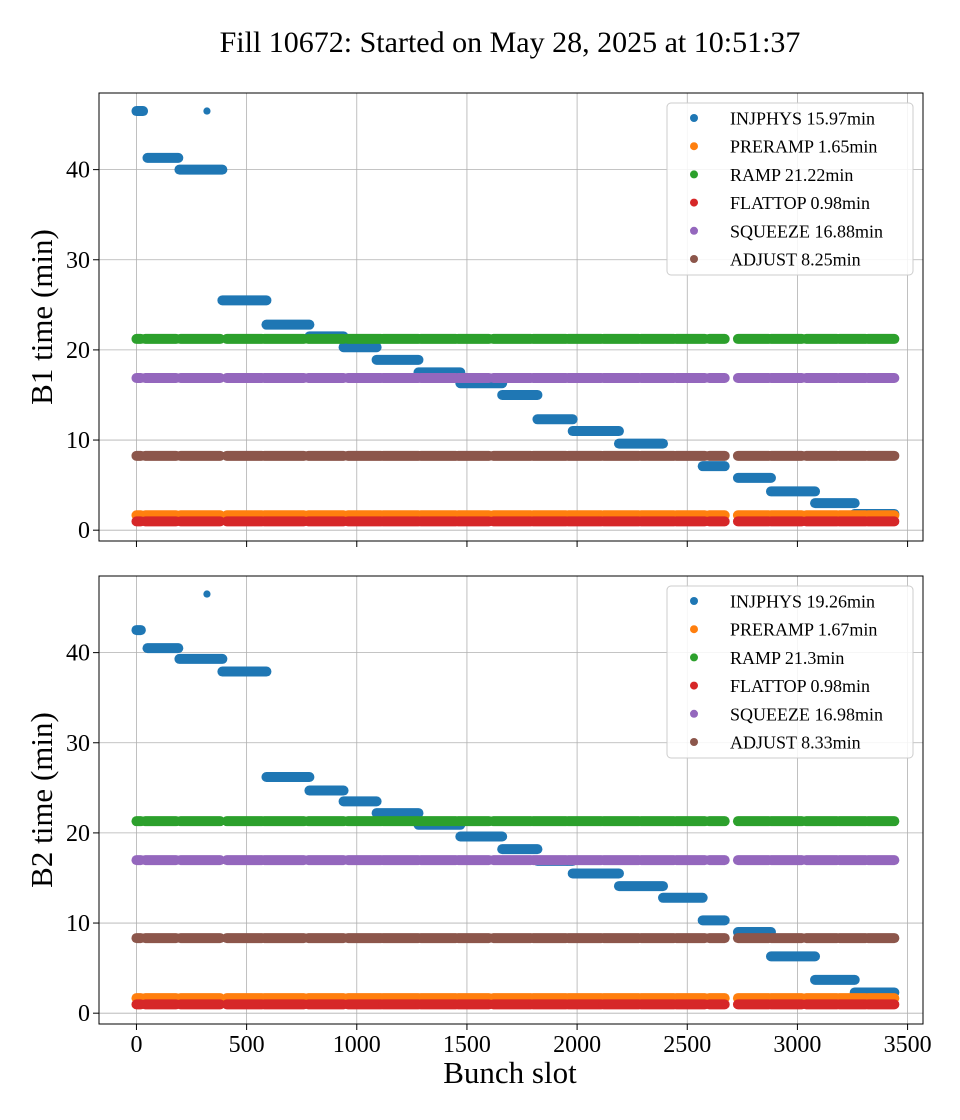 This screenshot has width=960, height=1120. What do you see at coordinates (510, 1072) in the screenshot?
I see `x-axis-label: Bunch slot` at bounding box center [510, 1072].